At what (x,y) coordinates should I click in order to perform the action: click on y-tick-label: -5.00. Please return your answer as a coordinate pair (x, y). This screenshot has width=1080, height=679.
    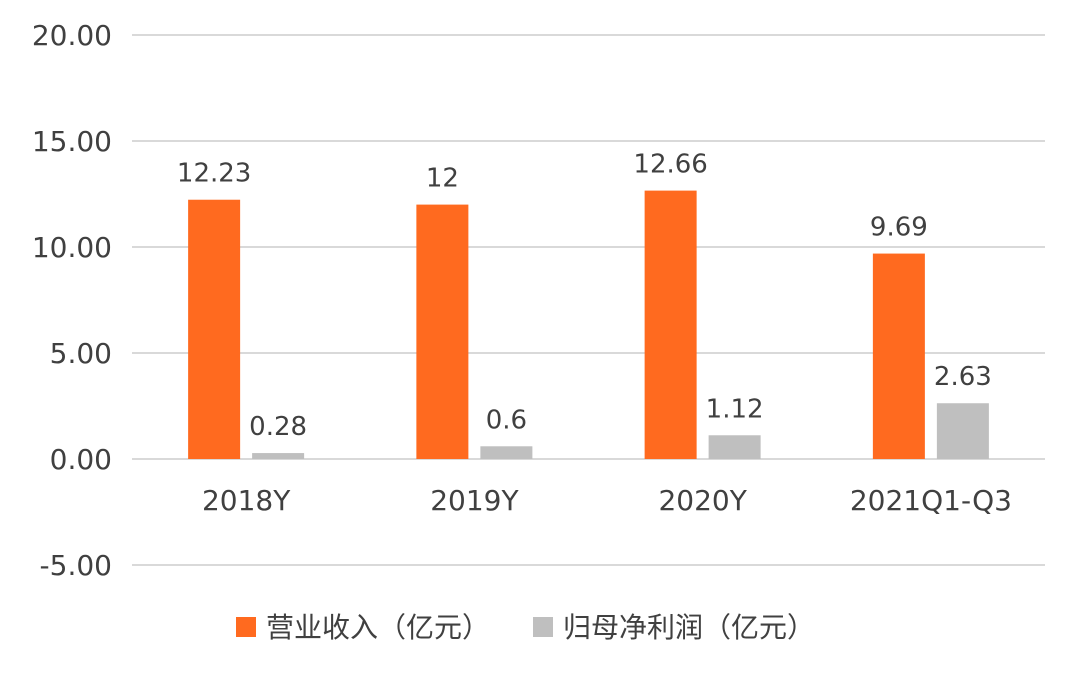
    Looking at the image, I should click on (76, 565).